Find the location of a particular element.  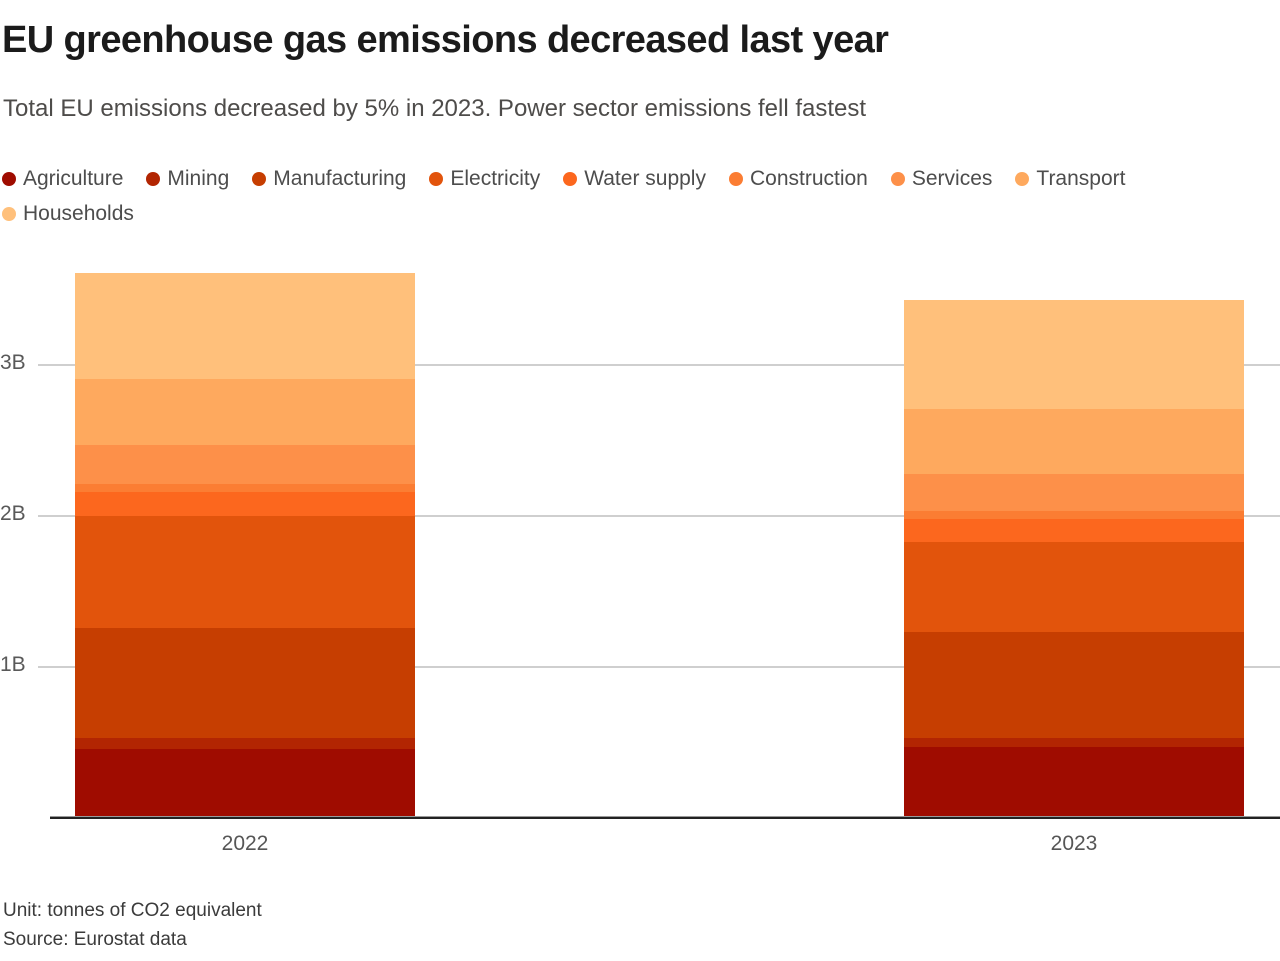

bar-2023-segment-construction is located at coordinates (1074, 515).